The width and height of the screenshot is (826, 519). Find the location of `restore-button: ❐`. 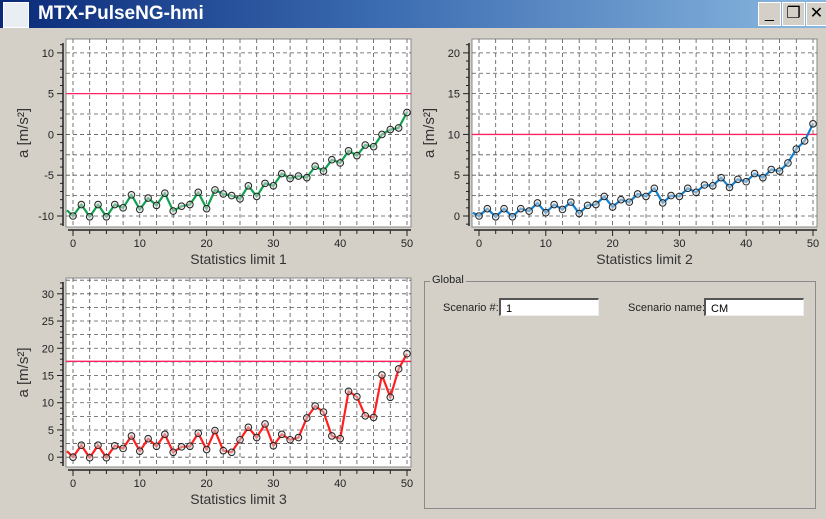

restore-button: ❐ is located at coordinates (793, 14).